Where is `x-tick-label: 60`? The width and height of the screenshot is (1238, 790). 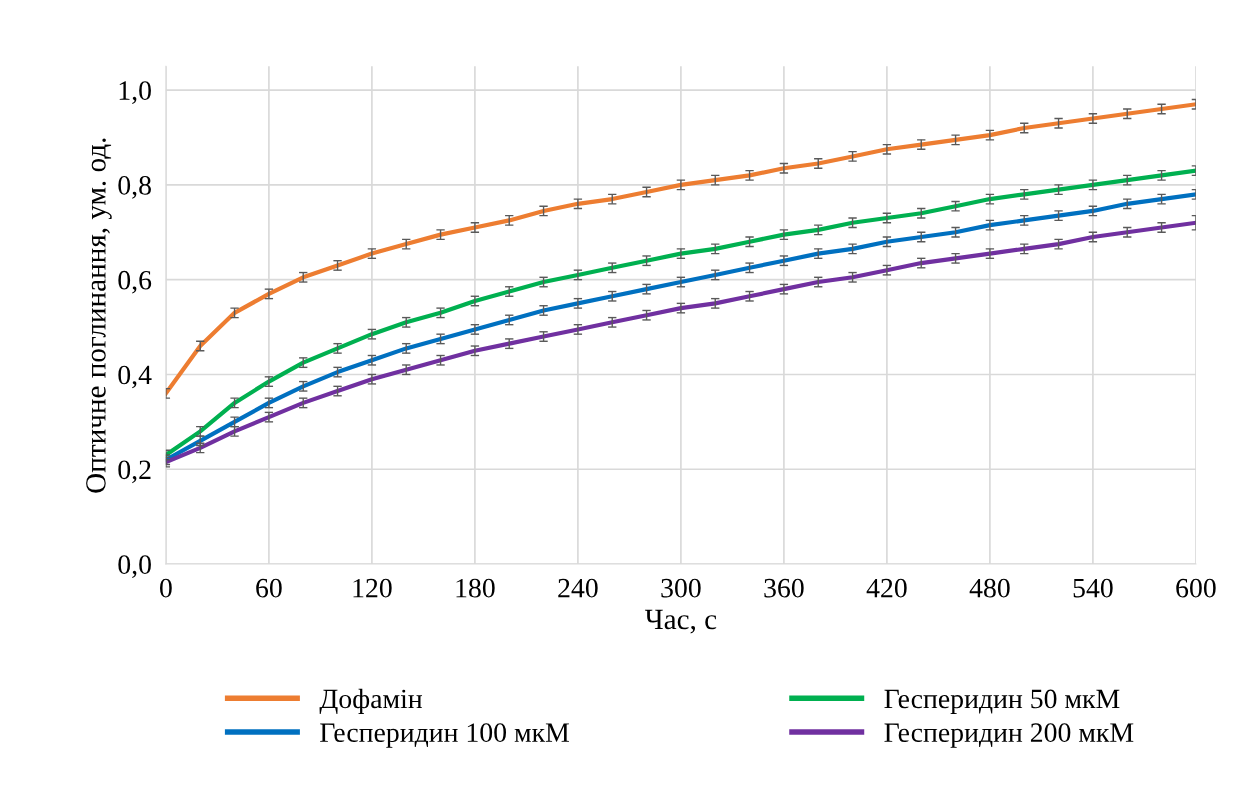
x-tick-label: 60 is located at coordinates (269, 588).